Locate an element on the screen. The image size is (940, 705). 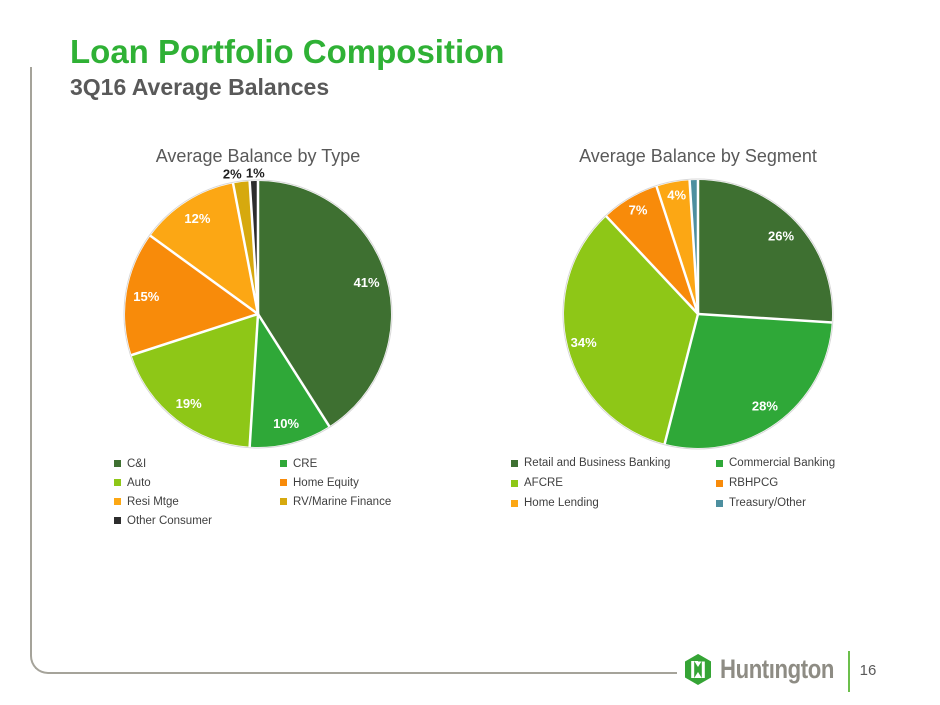
page-number: 16 is located at coordinates (868, 670).